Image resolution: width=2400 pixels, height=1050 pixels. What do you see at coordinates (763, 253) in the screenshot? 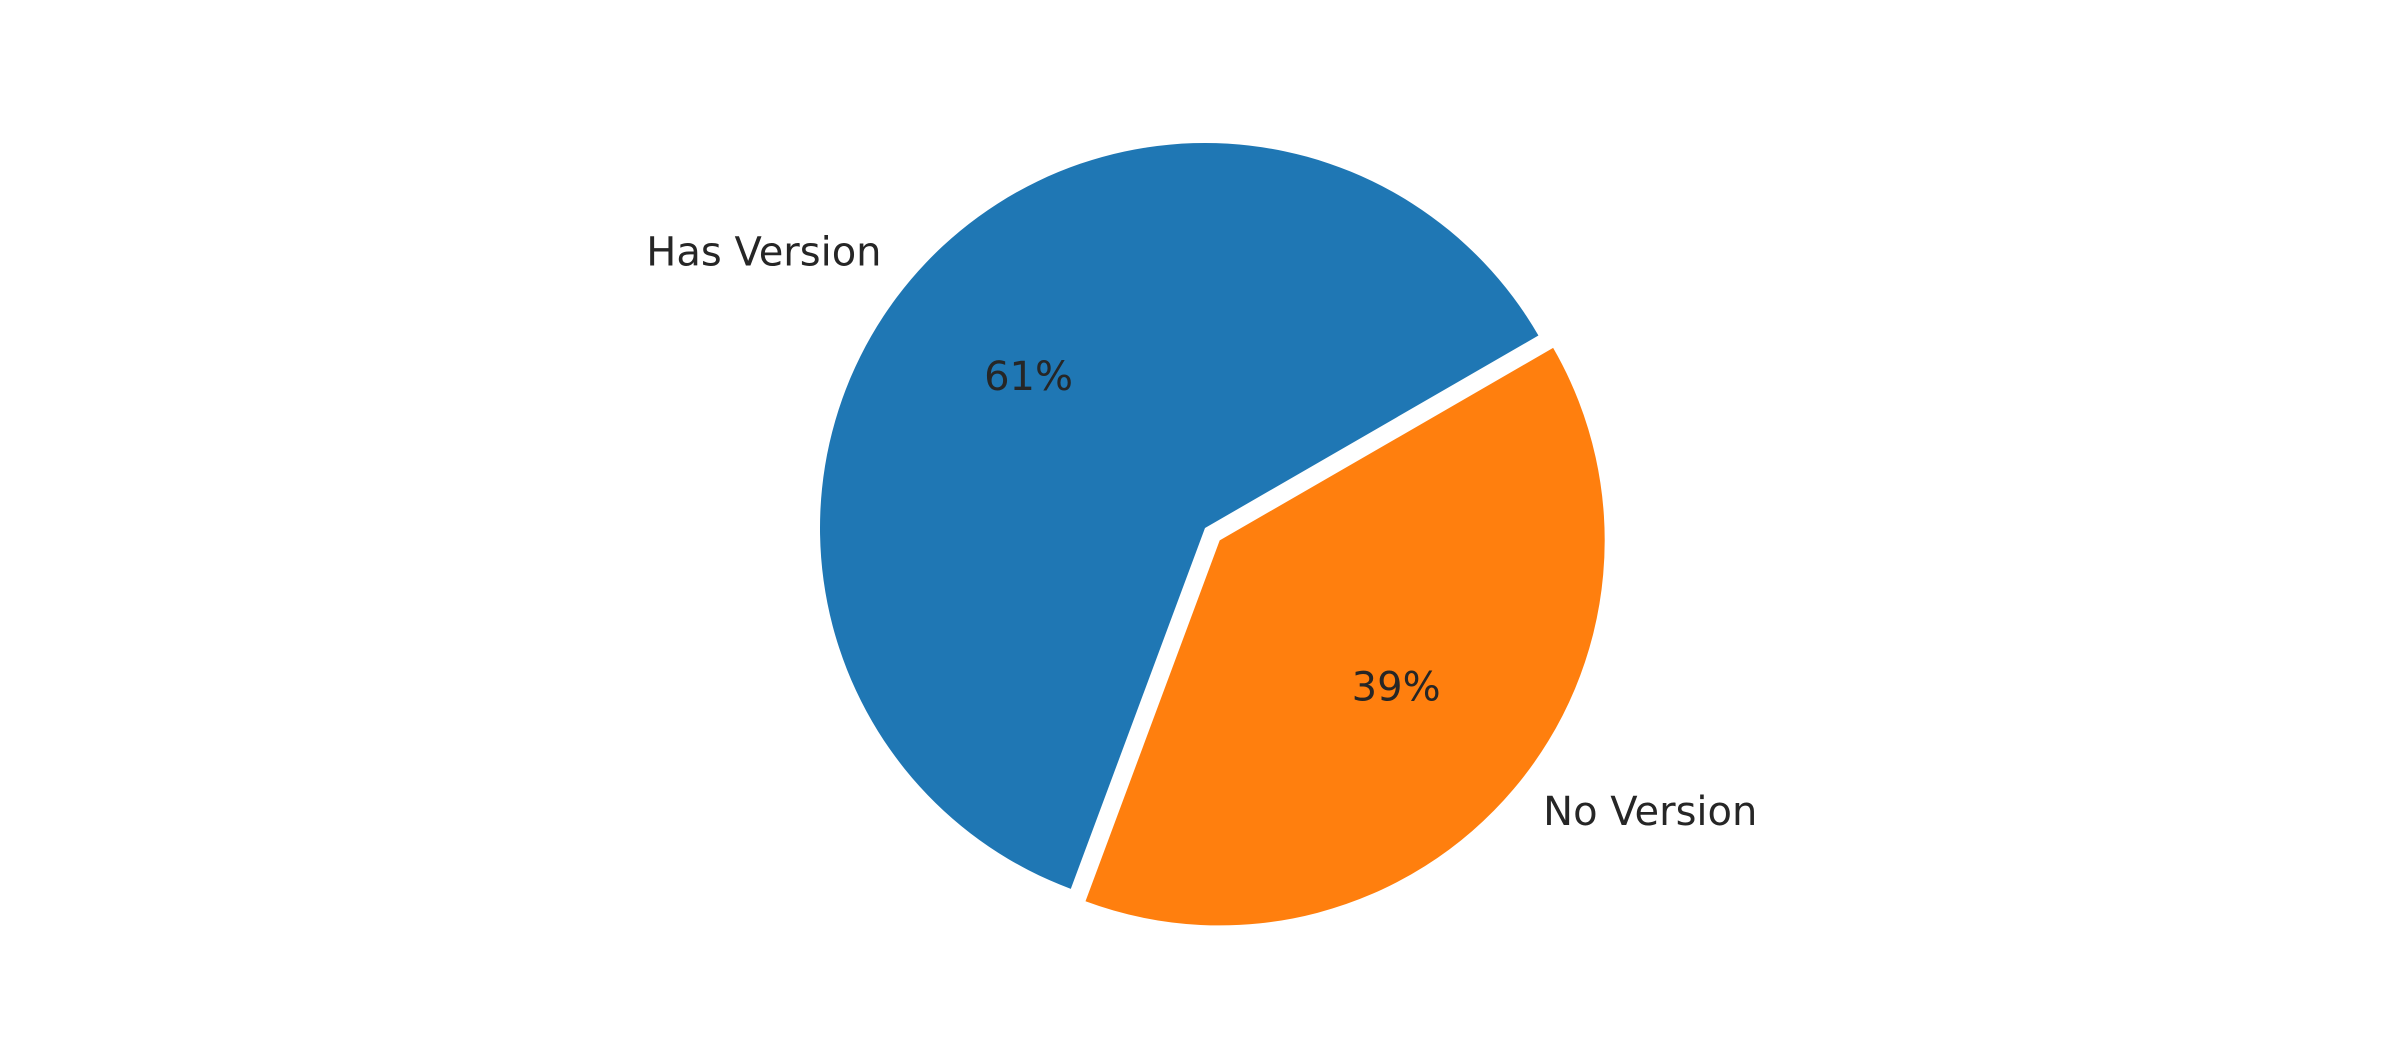
I see `slice-label: Has Version` at bounding box center [763, 253].